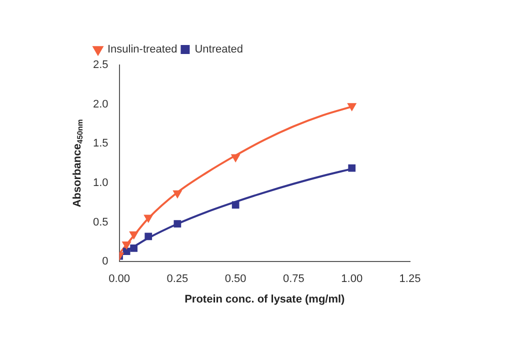 The width and height of the screenshot is (520, 350). I want to click on y-tick-label: 2.5, so click(100, 65).